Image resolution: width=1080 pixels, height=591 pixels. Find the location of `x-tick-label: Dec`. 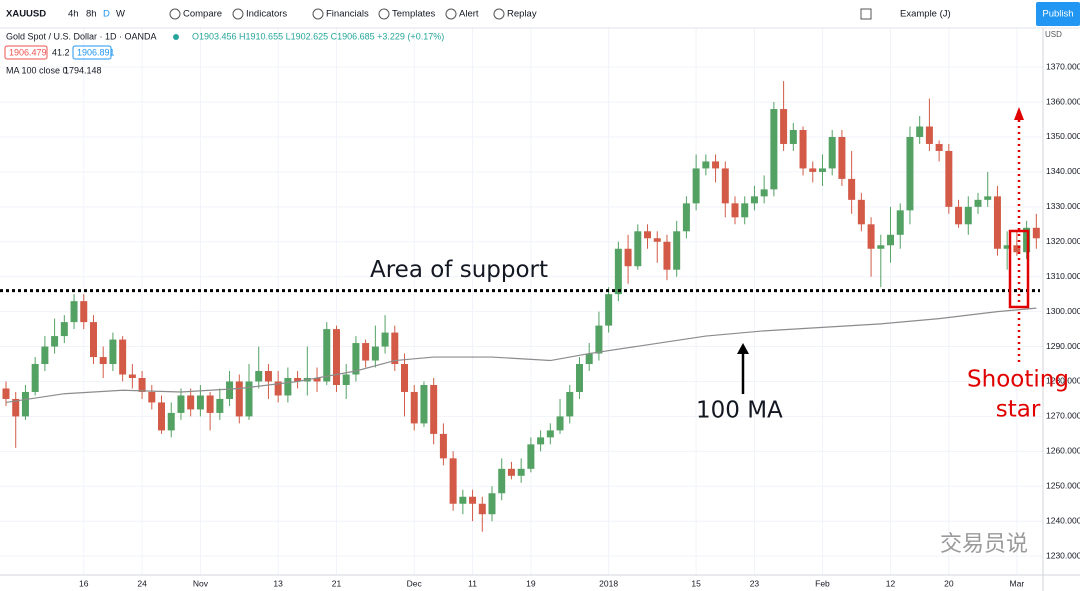

x-tick-label: Dec is located at coordinates (415, 583).